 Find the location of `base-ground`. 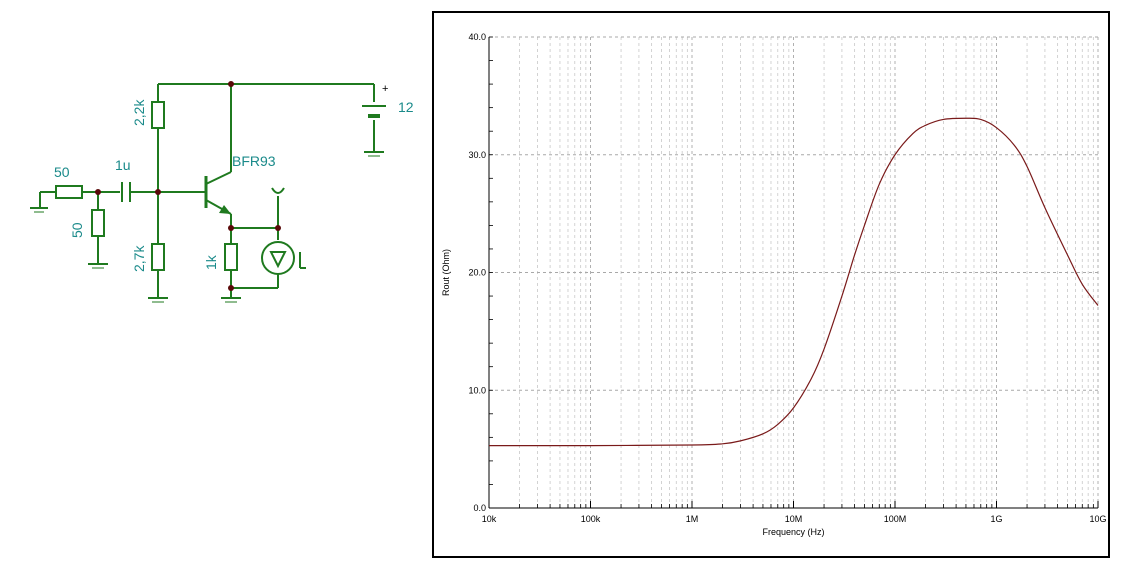

base-ground is located at coordinates (158, 300).